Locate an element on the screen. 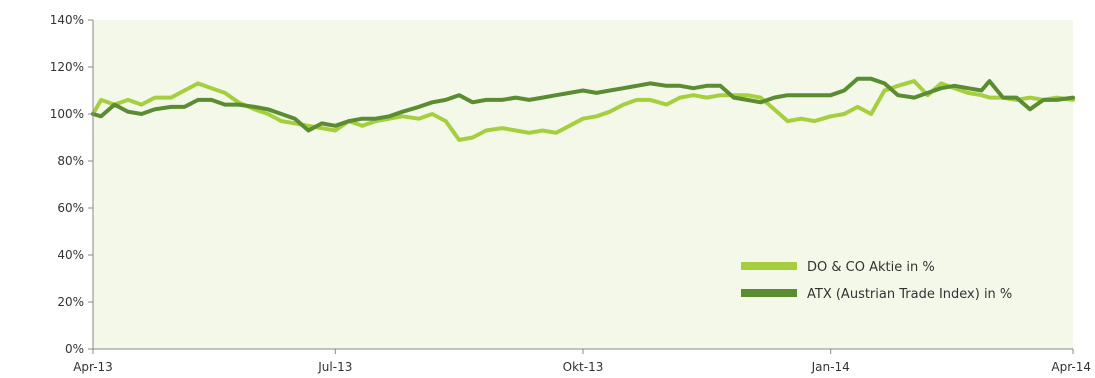  x-axis-ticks: Apr-13 Jul-13 Okt-13 Jan-14 Apr-14 is located at coordinates (582, 361).